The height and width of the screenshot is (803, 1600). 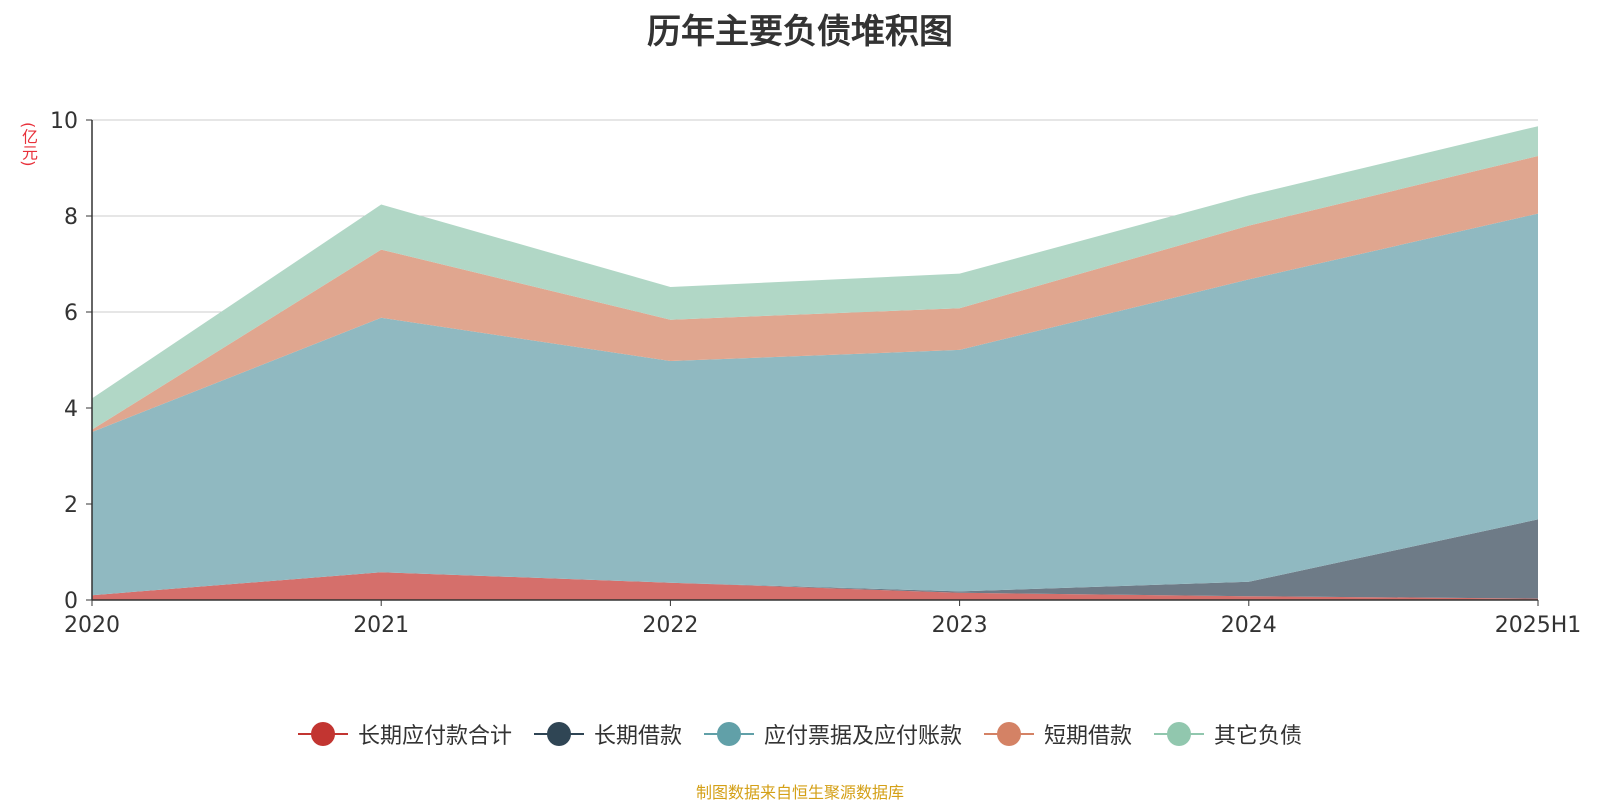 What do you see at coordinates (815, 559) in the screenshot?
I see `area-长期借款` at bounding box center [815, 559].